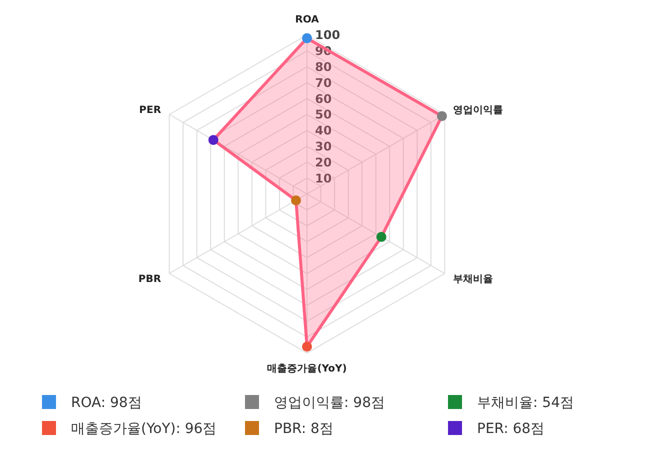 The width and height of the screenshot is (650, 450). What do you see at coordinates (323, 67) in the screenshot?
I see `y-tick-label: 80` at bounding box center [323, 67].